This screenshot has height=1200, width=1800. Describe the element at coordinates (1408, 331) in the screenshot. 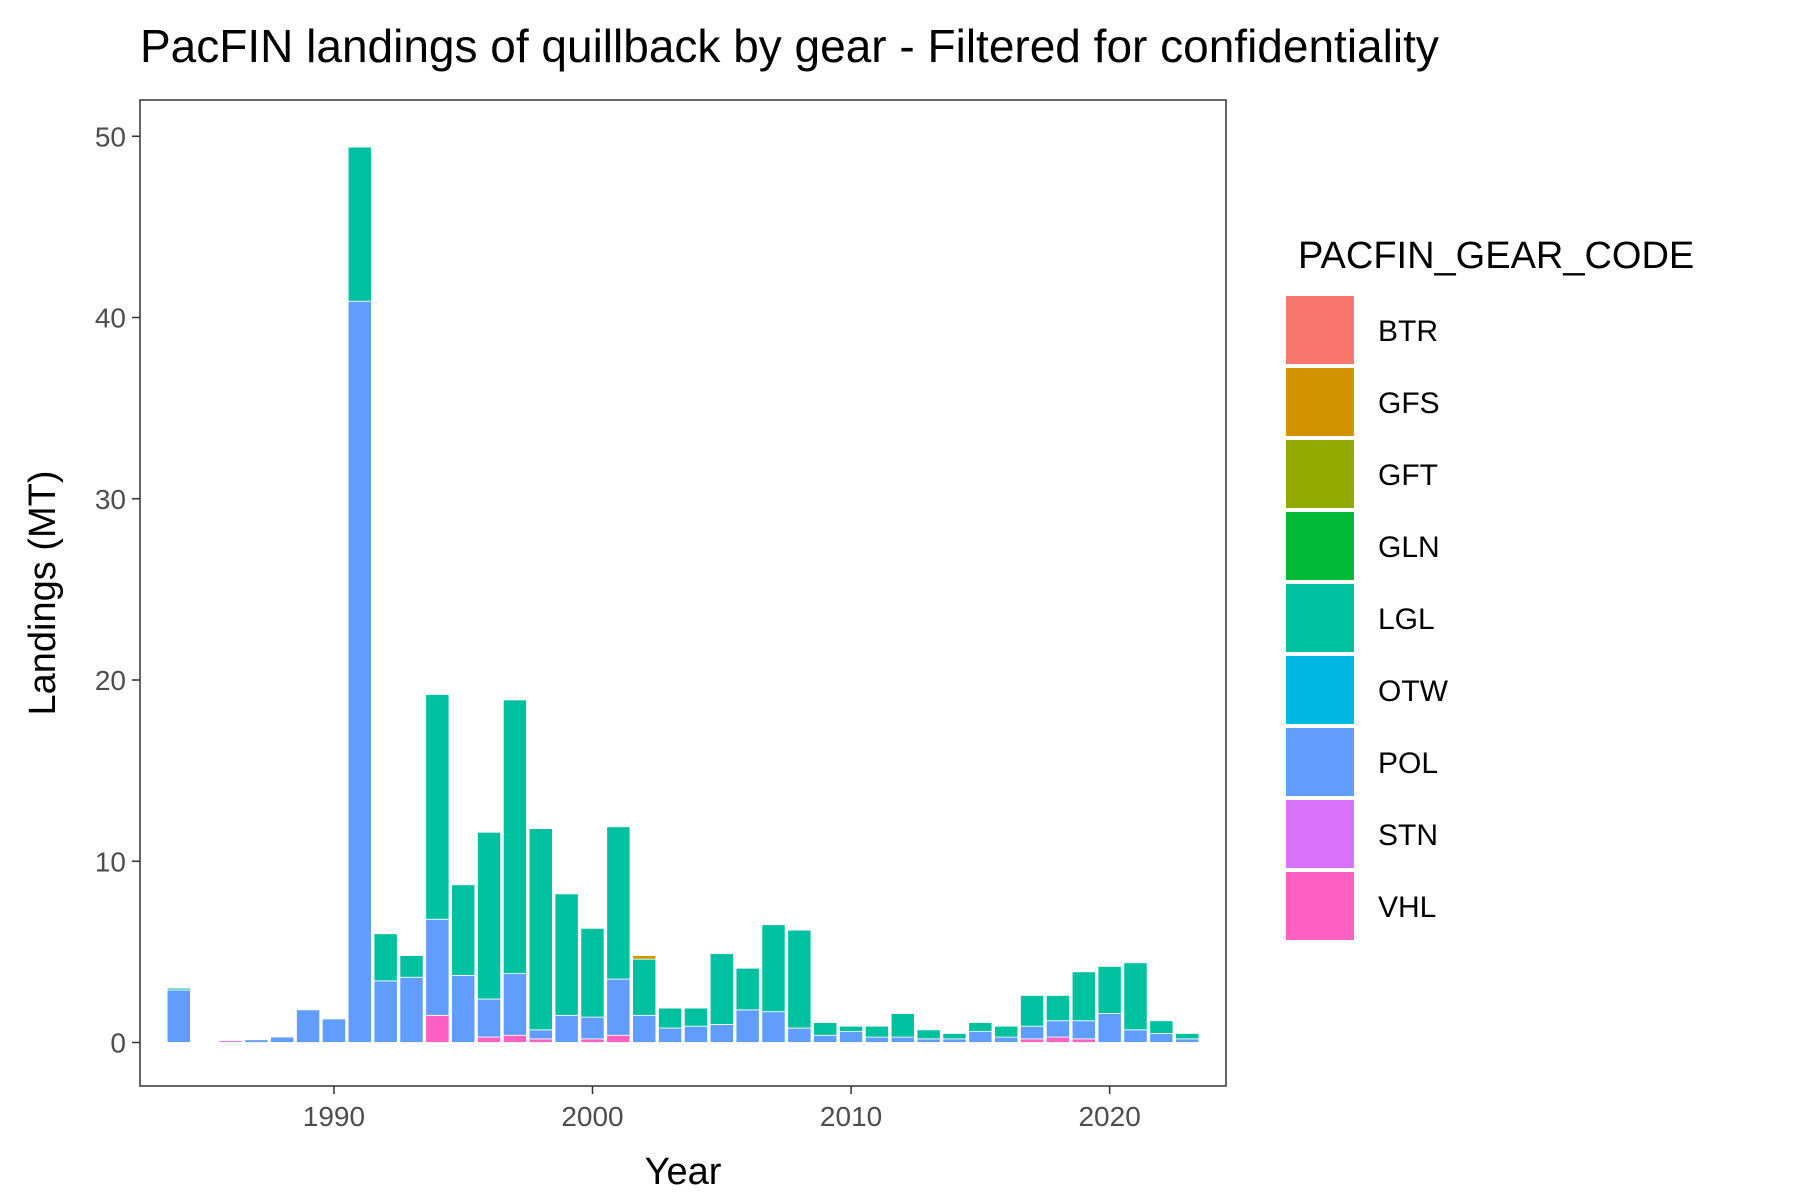

I see `legend-label-btr: BTR` at that location.